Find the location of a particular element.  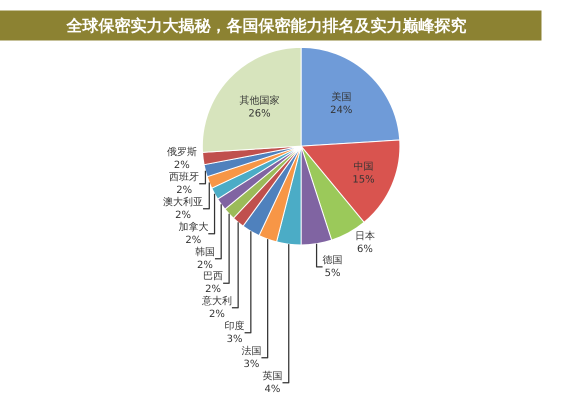

slice-label: 印度 is located at coordinates (234, 326).